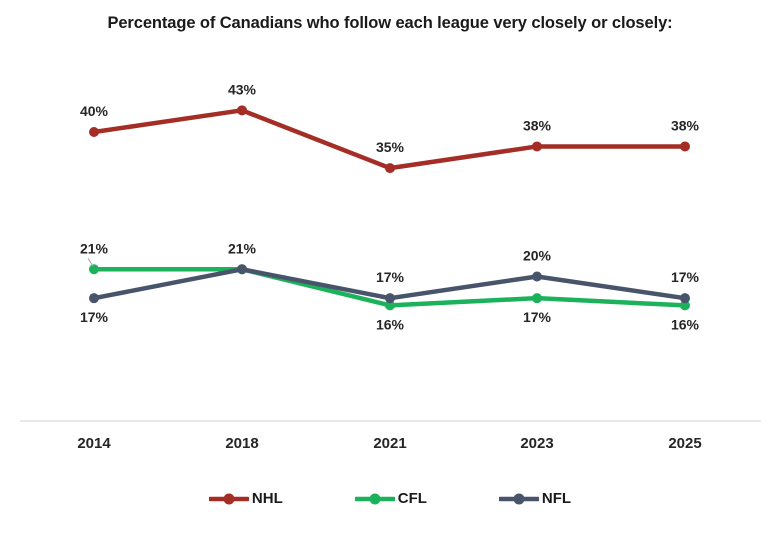 The image size is (780, 544). I want to click on legend-label-nfl: NFL, so click(556, 498).